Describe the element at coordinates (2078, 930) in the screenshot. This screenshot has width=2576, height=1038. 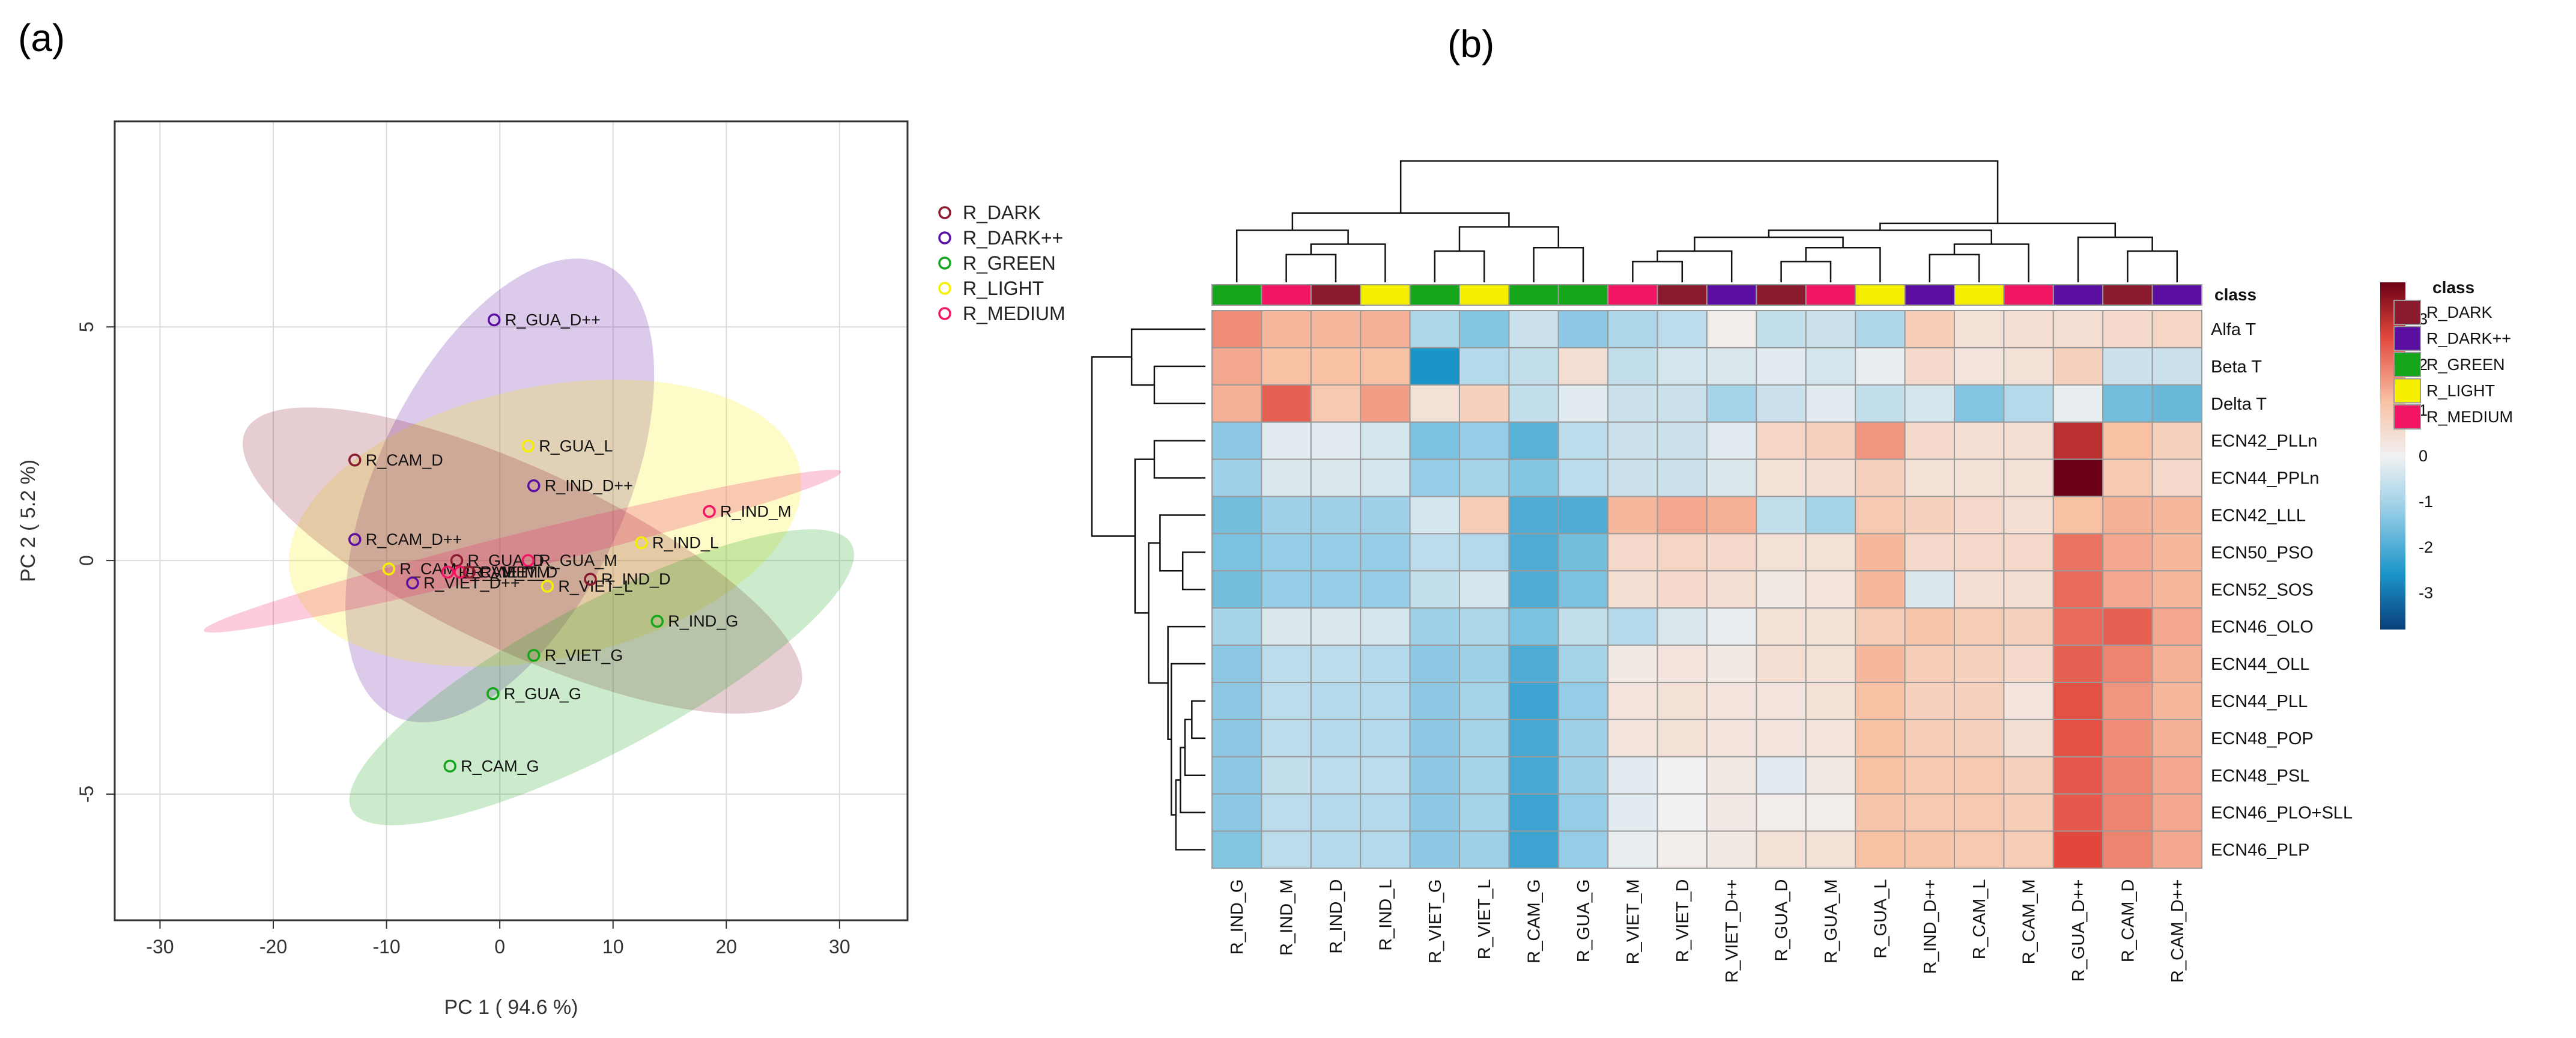
I see `column-label-r-gua-dplusplus: R_GUA_D++` at that location.